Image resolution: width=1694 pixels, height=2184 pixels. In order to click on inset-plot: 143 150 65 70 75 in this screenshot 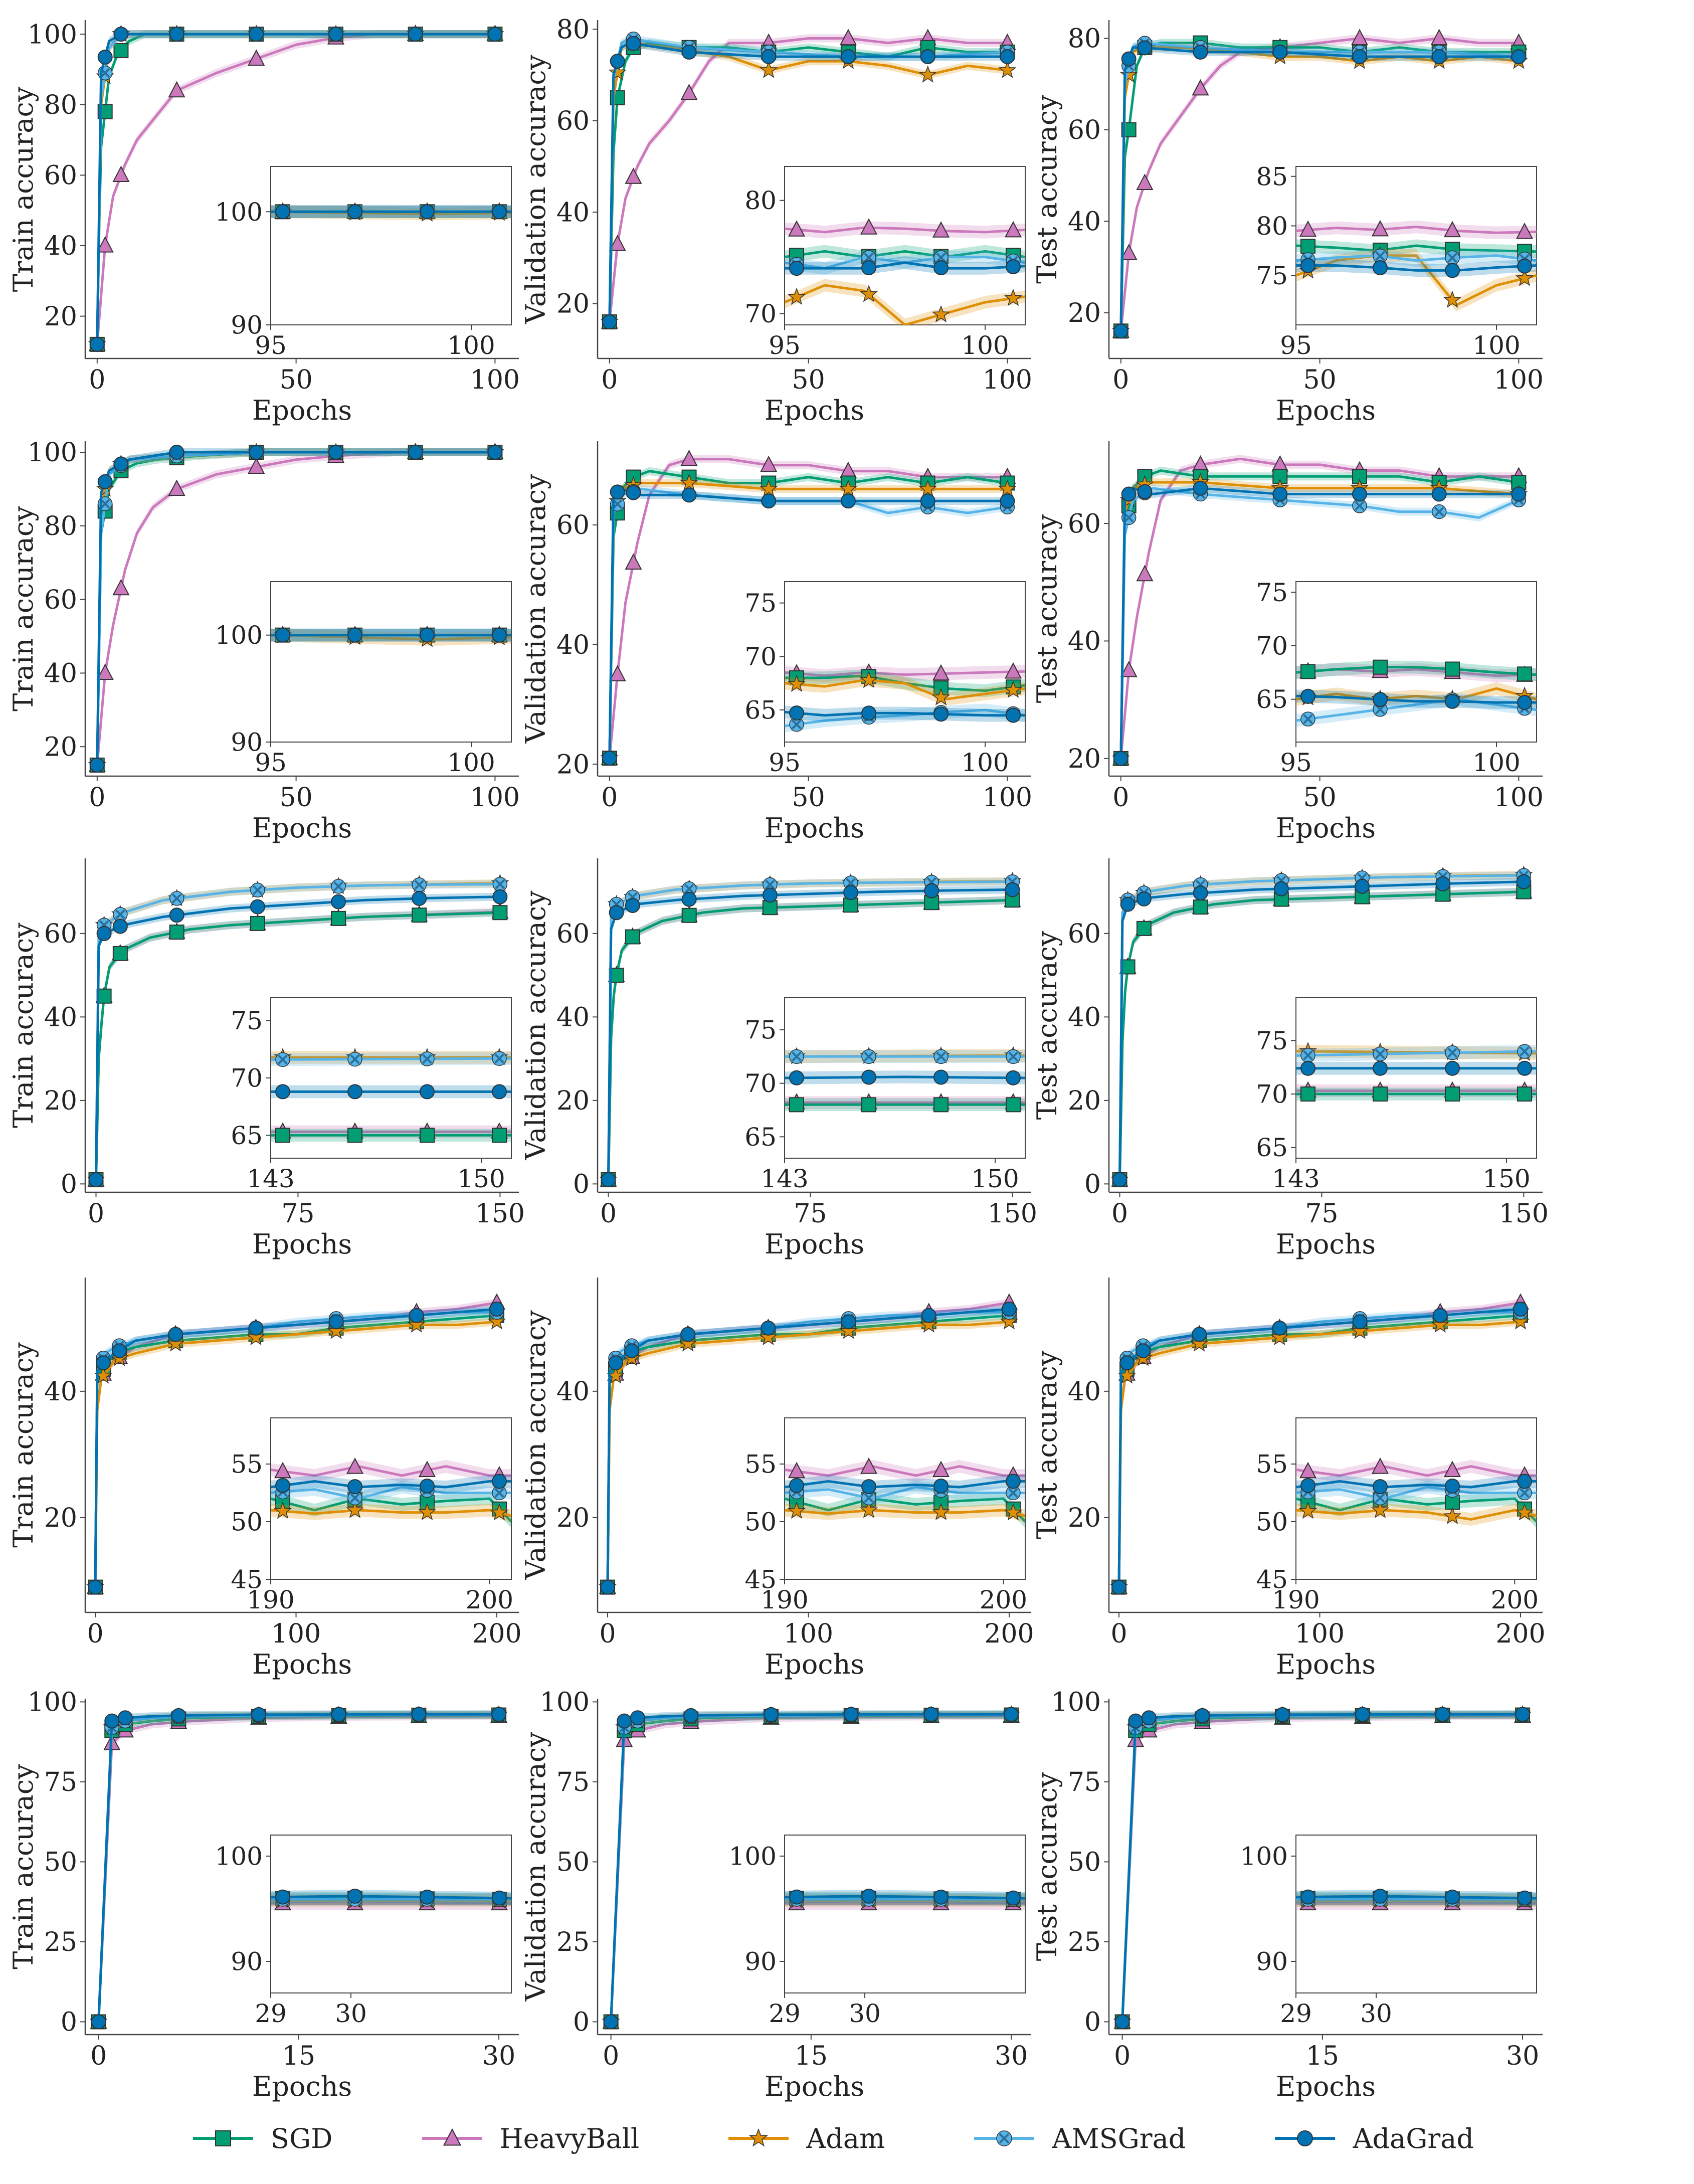, I will do `click(1396, 1095)`.